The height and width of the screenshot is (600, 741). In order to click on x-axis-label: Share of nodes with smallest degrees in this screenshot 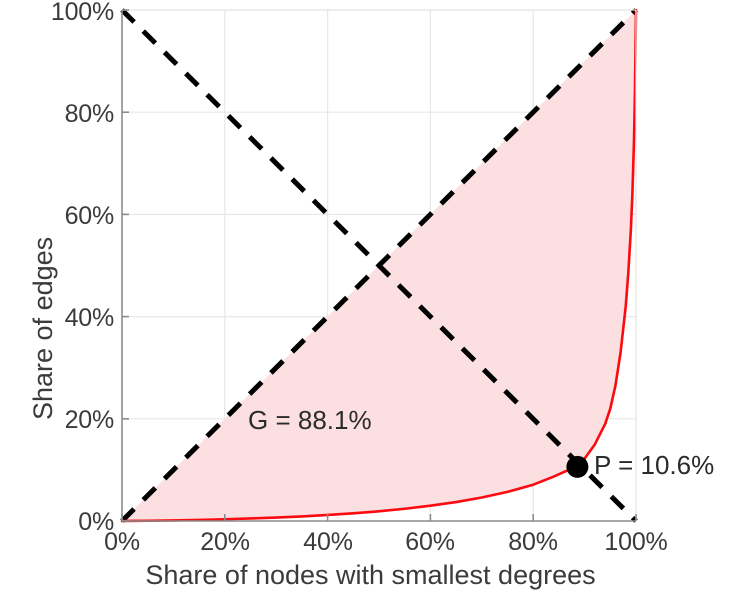, I will do `click(370, 575)`.